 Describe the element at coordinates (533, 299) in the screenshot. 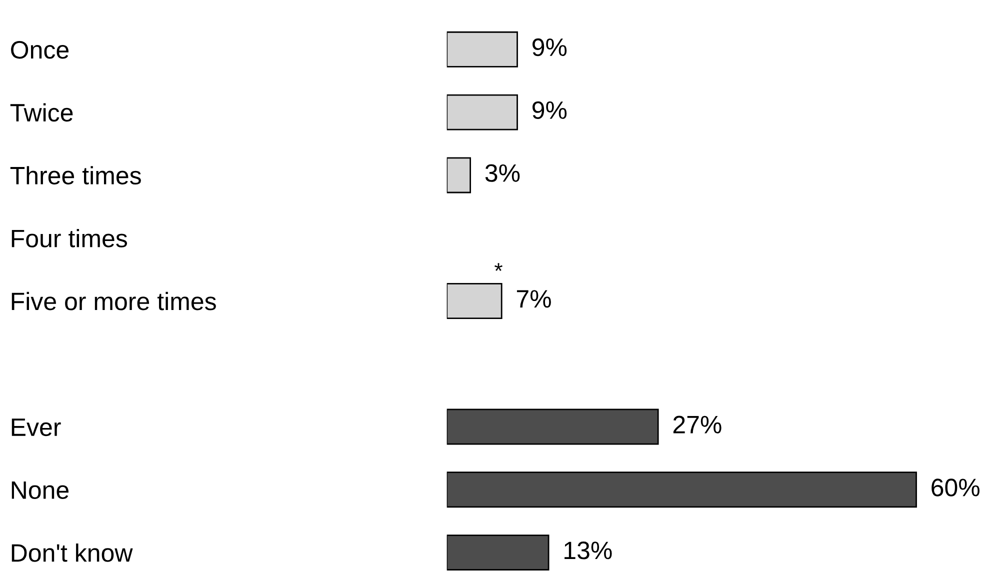

I see `data-label: 7%` at that location.